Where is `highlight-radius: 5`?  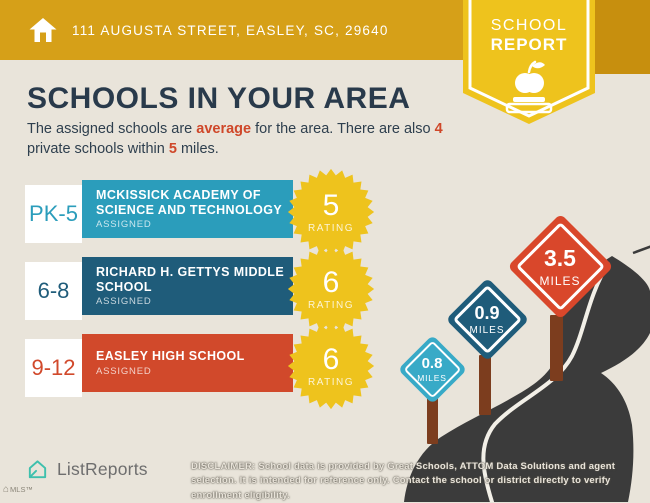 highlight-radius: 5 is located at coordinates (172, 148).